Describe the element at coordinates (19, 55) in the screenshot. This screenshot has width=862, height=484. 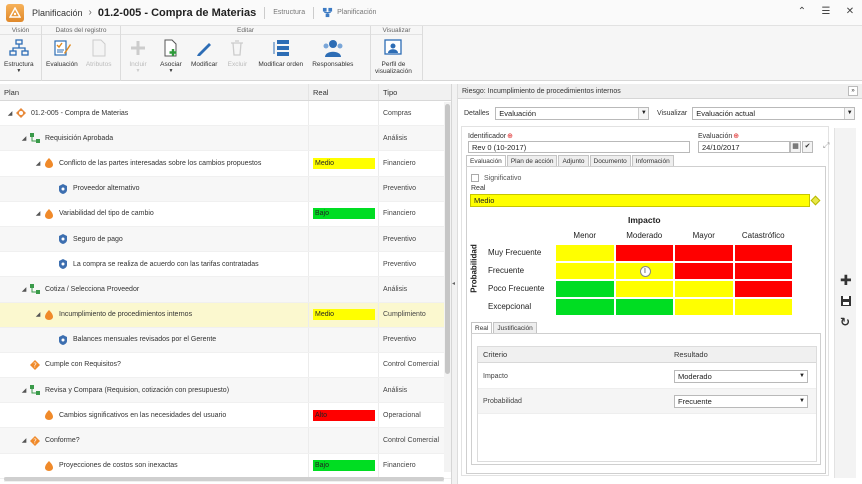
I see `estructura-button: Estructura ▼` at that location.